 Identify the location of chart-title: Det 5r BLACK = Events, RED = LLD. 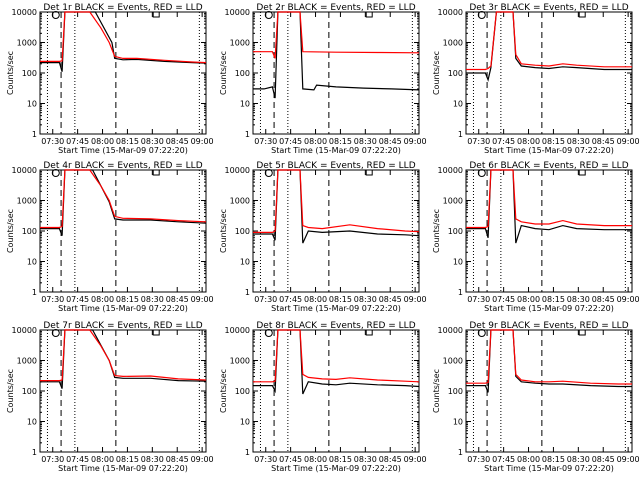
(335, 166).